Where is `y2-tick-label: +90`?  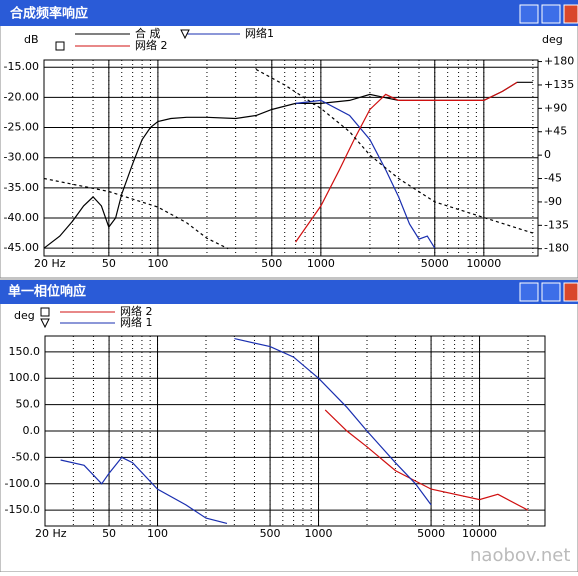
y2-tick-label: +90 is located at coordinates (555, 107).